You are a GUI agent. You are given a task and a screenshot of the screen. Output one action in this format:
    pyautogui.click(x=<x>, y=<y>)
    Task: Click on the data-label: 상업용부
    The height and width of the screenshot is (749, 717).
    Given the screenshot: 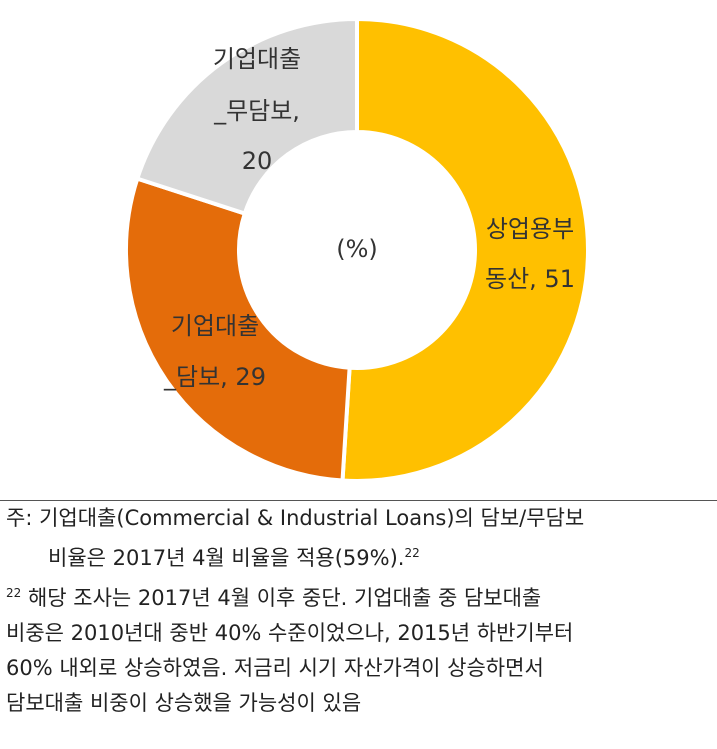 What is the action you would take?
    pyautogui.click(x=530, y=229)
    